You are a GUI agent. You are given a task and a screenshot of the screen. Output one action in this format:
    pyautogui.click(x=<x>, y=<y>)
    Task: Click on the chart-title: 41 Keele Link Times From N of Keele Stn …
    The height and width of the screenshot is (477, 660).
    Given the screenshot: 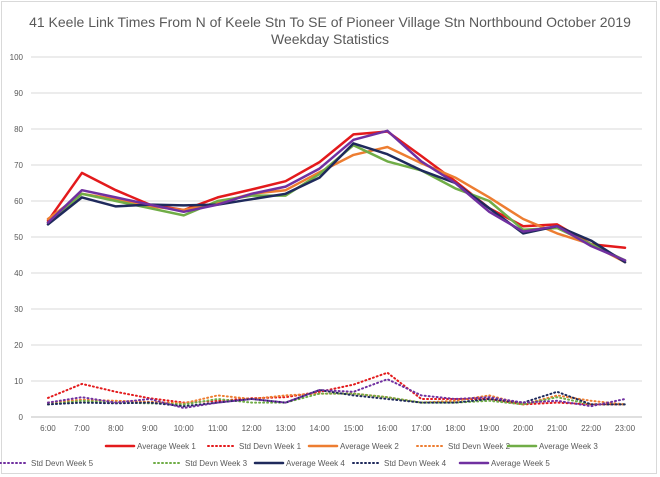 What is the action you would take?
    pyautogui.click(x=330, y=22)
    